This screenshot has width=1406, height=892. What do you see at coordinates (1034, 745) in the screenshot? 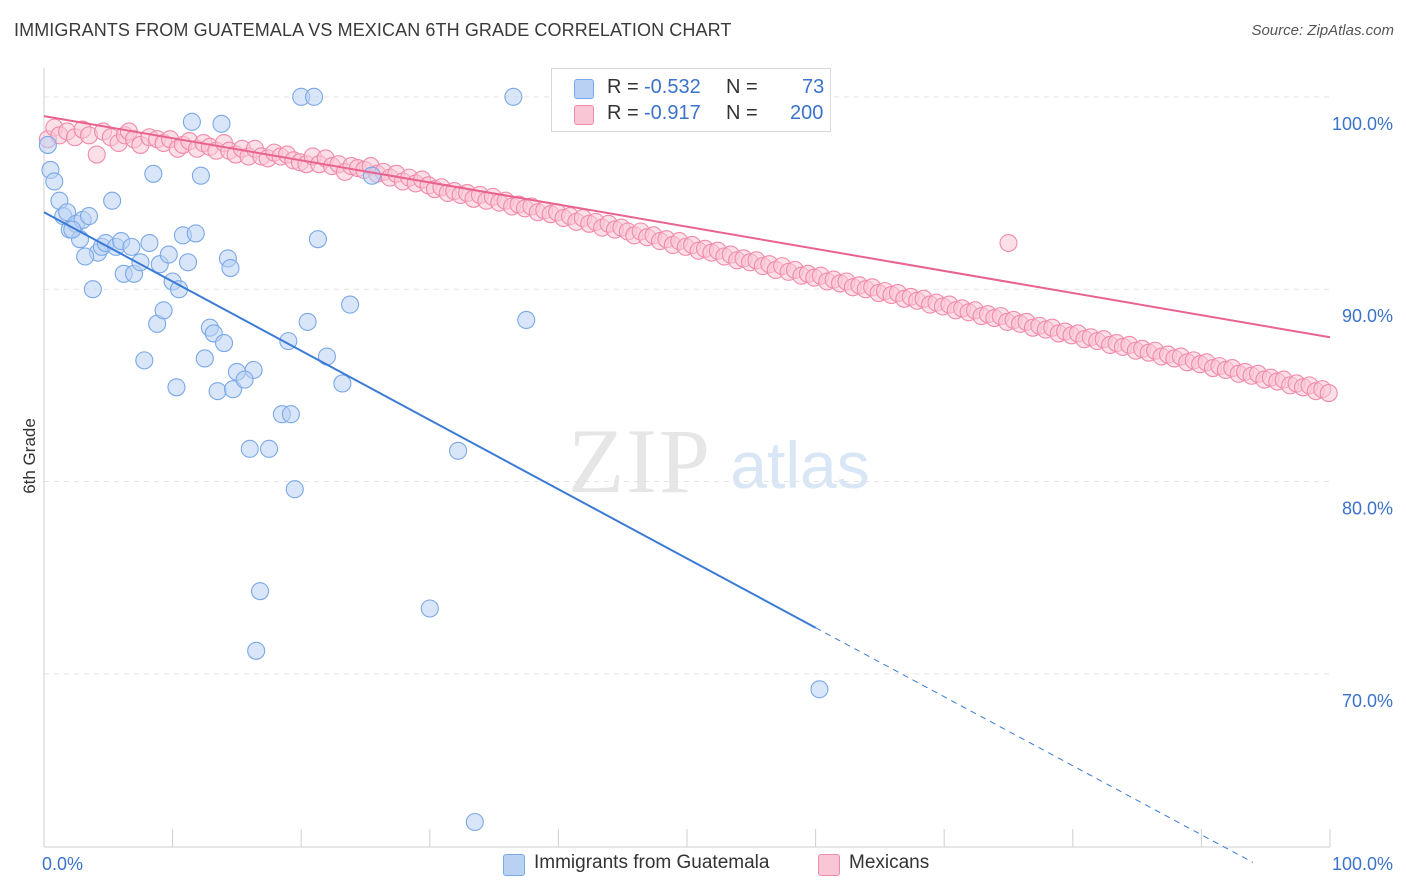
I see `guatemala-trend-extension` at bounding box center [1034, 745].